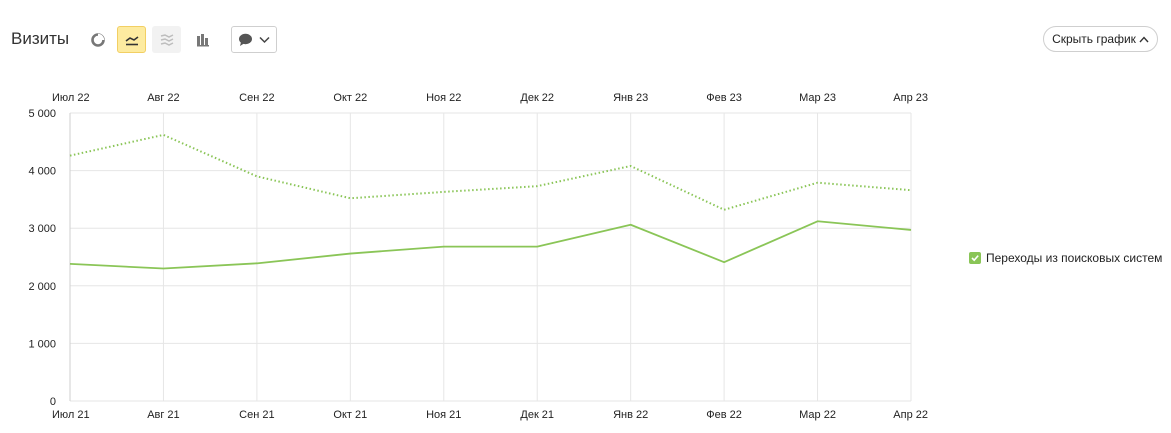 Image resolution: width=1171 pixels, height=433 pixels. I want to click on check-icon, so click(975, 258).